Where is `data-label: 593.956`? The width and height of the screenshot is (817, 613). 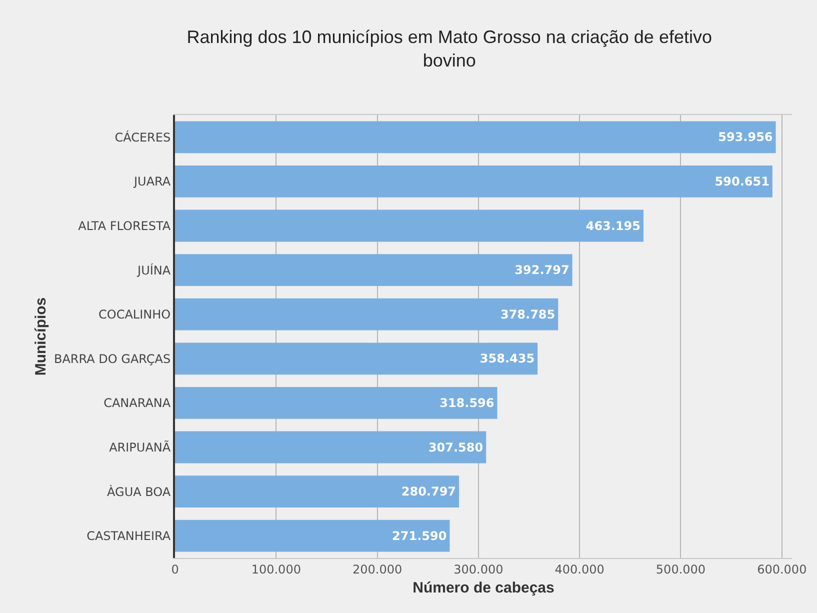
data-label: 593.956 is located at coordinates (745, 137).